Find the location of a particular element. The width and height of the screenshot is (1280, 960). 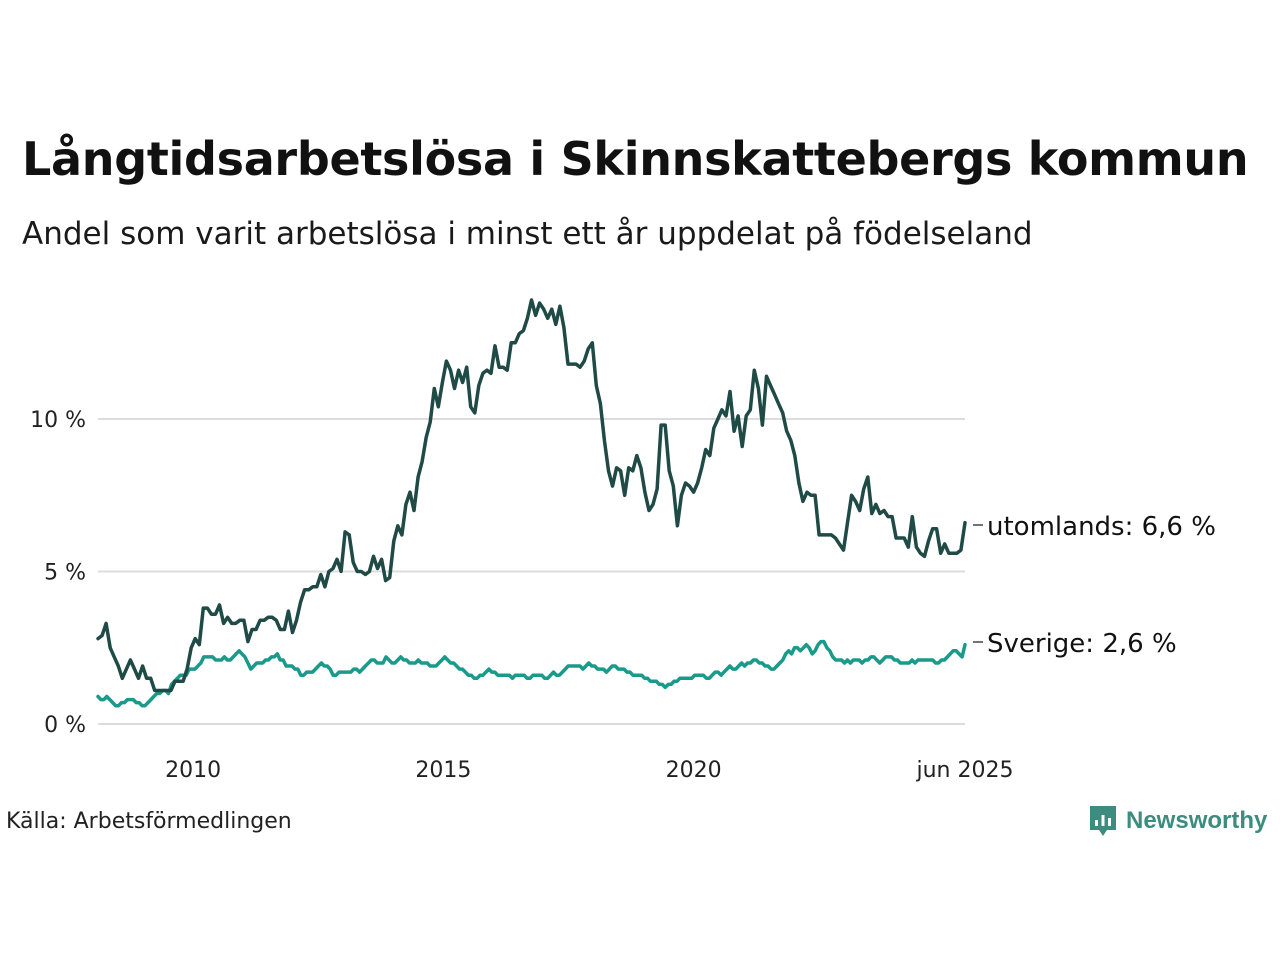

y-axis-ticks: 0 % 5 % 10 % is located at coordinates (58, 573).